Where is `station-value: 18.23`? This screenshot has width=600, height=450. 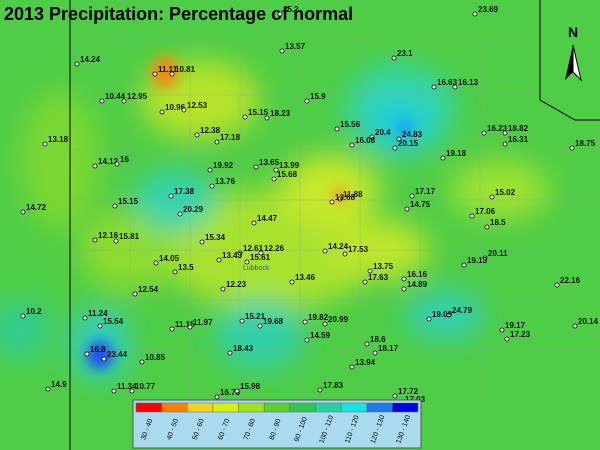
station-value: 18.23 is located at coordinates (280, 113).